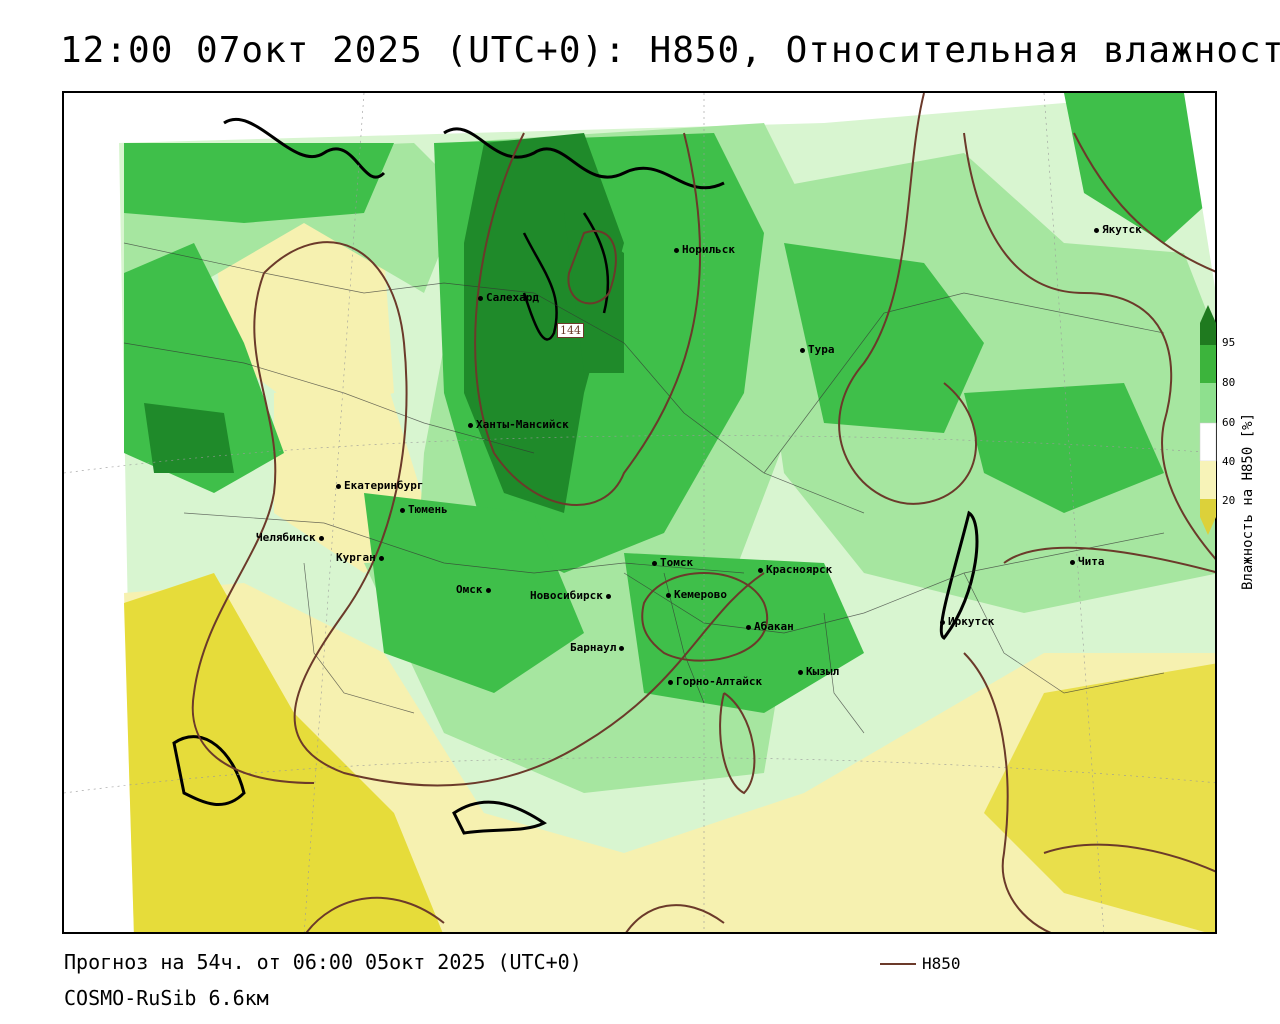 This screenshot has height=1024, width=1280. Describe the element at coordinates (770, 626) in the screenshot. I see `city-label: Абакан` at that location.